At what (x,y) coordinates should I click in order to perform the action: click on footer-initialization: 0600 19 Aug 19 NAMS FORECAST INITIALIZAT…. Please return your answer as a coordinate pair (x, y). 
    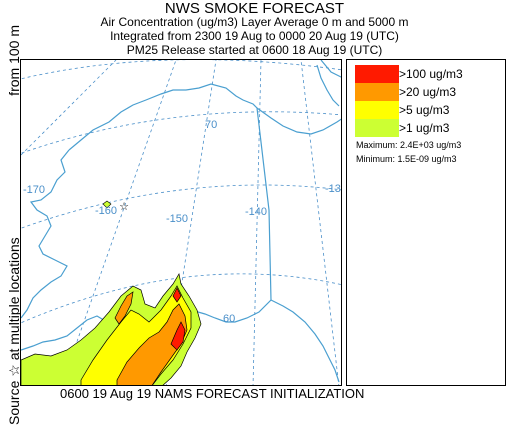
    Looking at the image, I should click on (212, 393).